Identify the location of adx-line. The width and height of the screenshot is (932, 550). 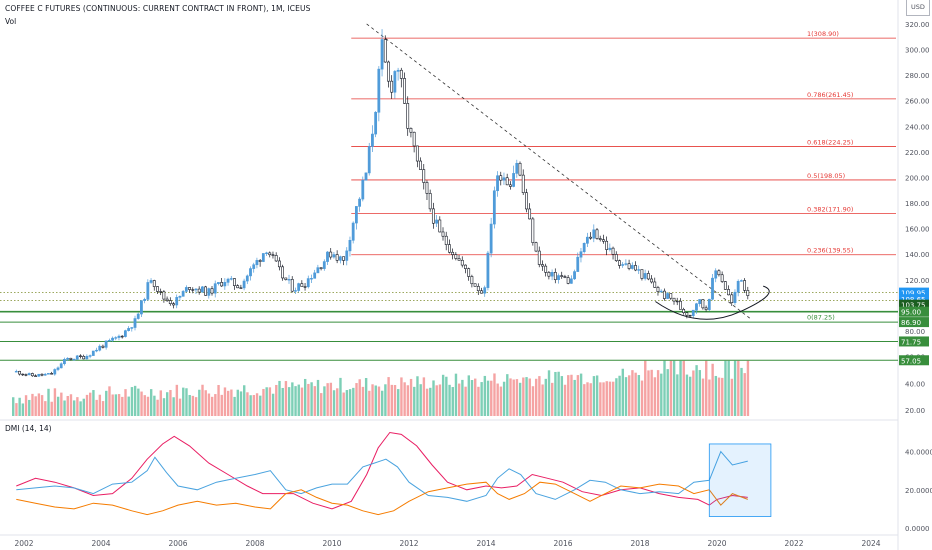
(382, 470).